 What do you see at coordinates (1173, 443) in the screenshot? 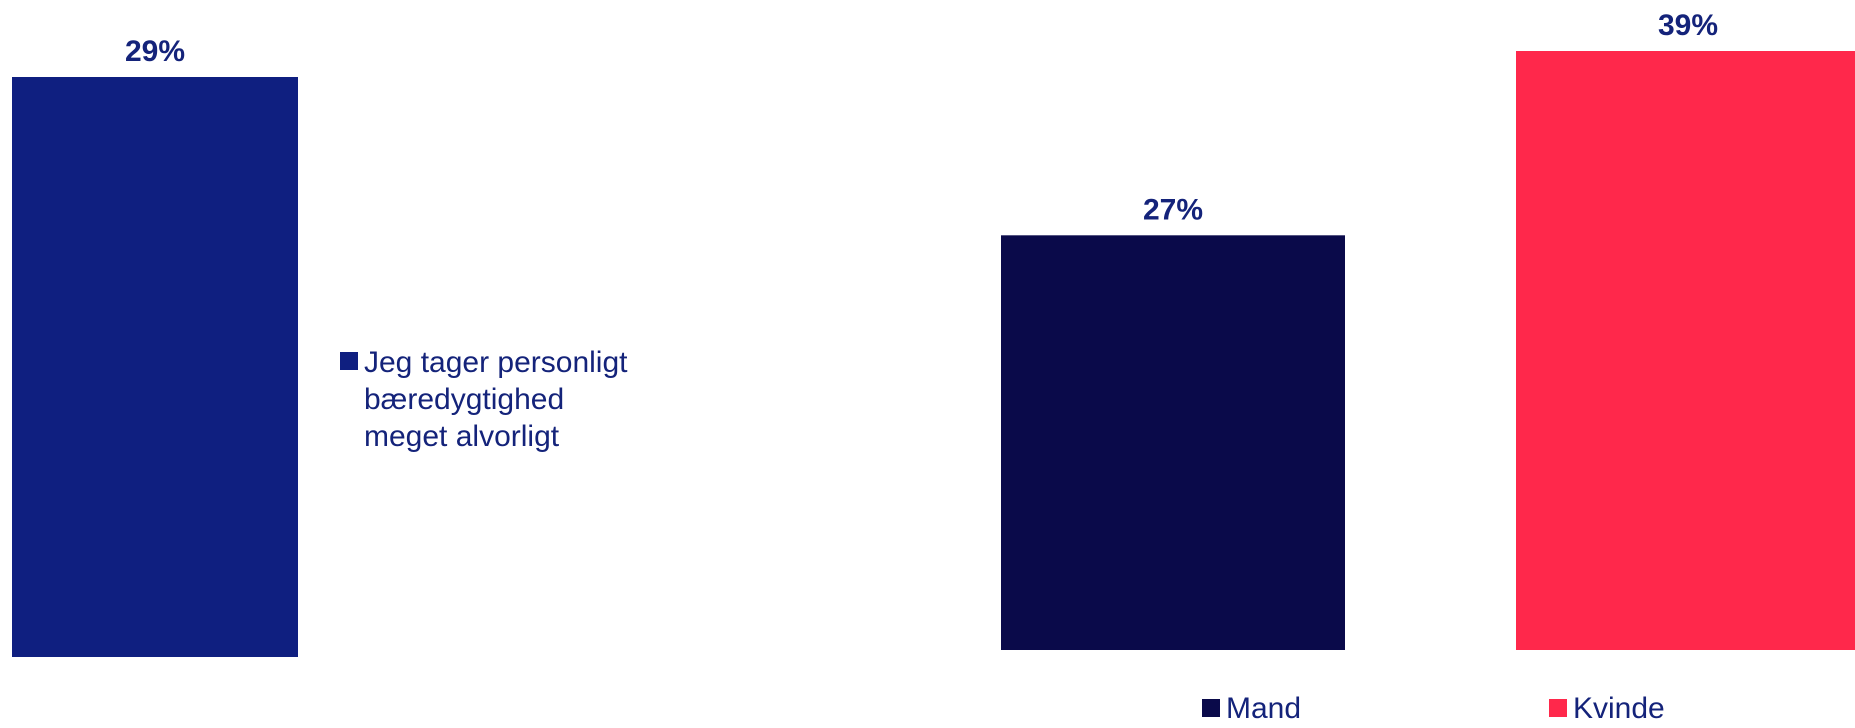
I see `bar-mand` at bounding box center [1173, 443].